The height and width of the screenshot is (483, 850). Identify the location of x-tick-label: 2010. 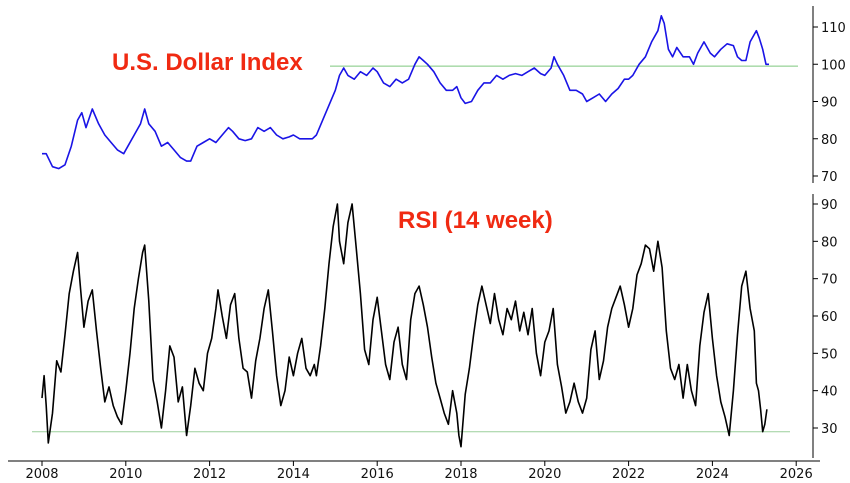
(125, 474).